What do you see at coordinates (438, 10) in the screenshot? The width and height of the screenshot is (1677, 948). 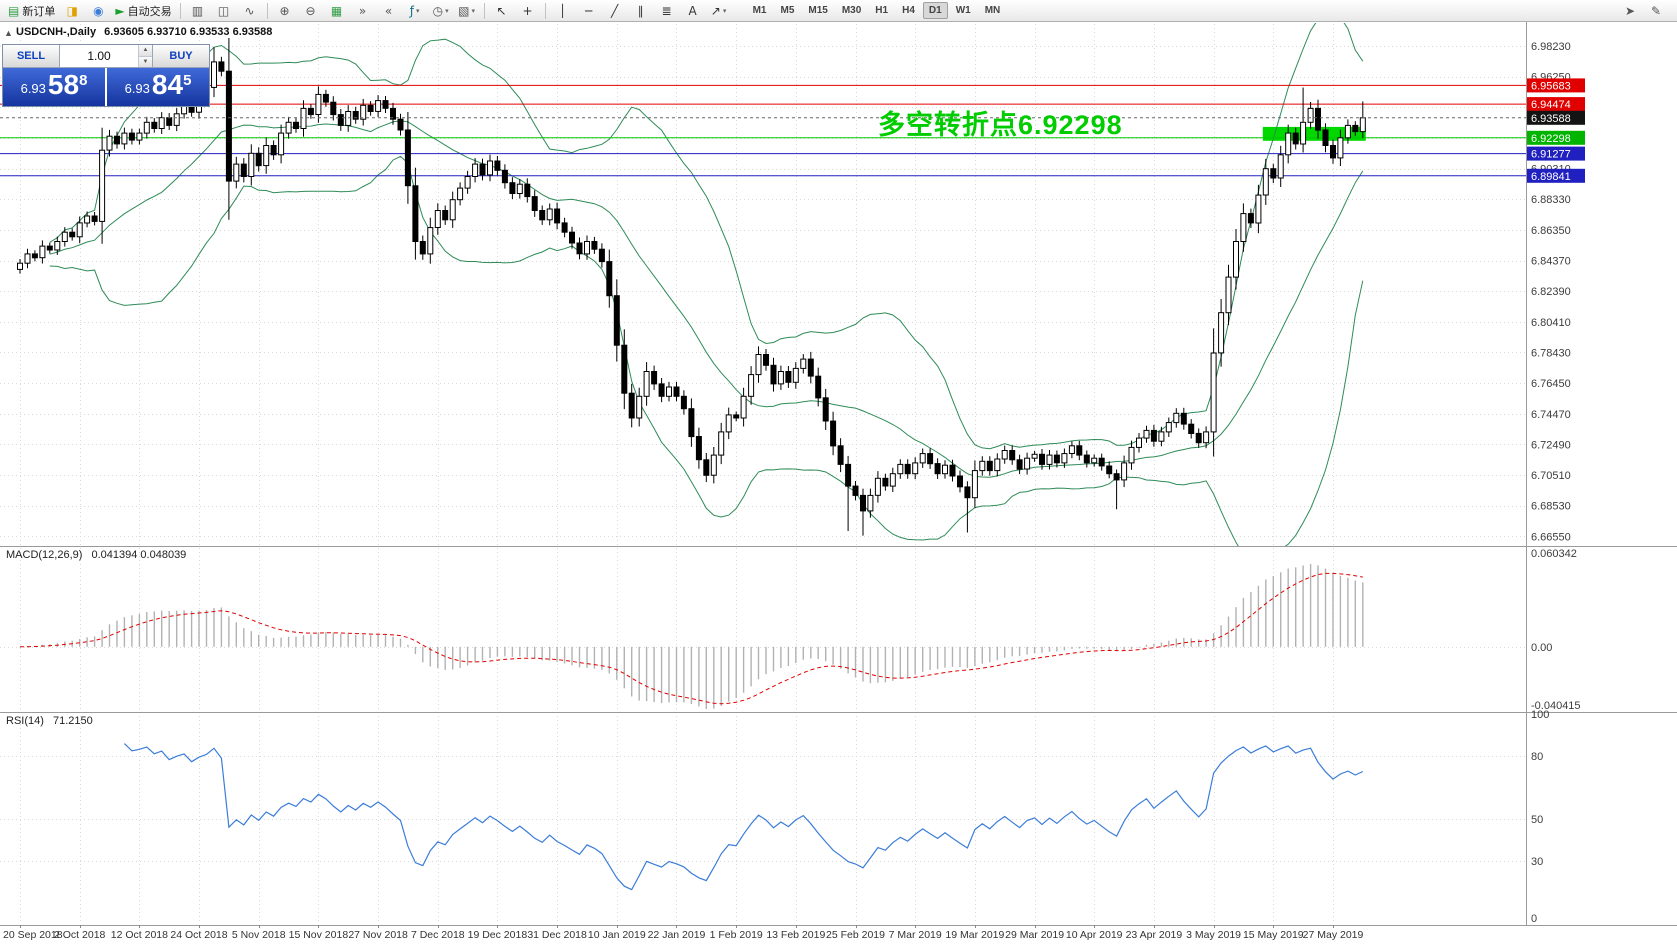 I see `periods-icon: ◷` at bounding box center [438, 10].